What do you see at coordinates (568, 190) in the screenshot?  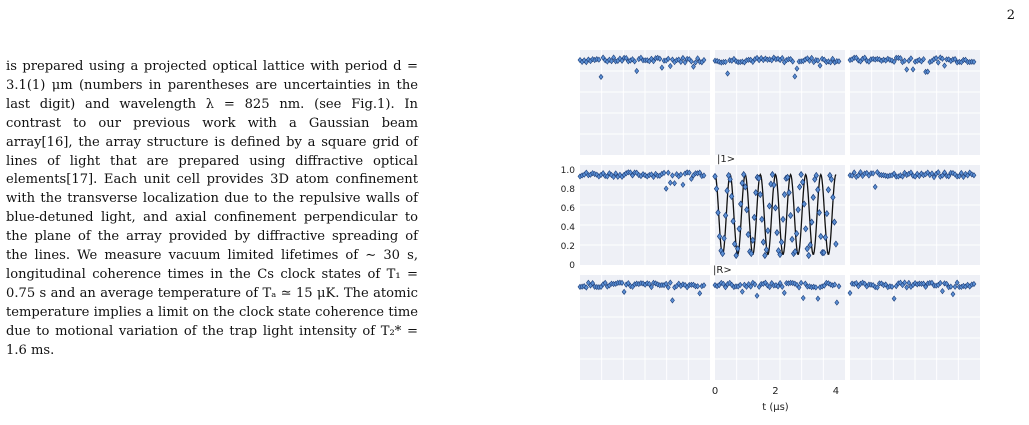 I see `y-tick-label: 0.8` at bounding box center [568, 190].